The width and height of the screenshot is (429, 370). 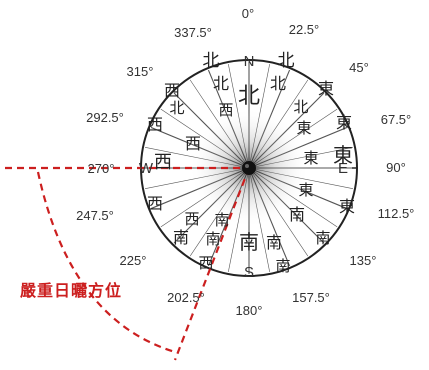 What do you see at coordinates (363, 260) in the screenshot?
I see `degree-label: 135°` at bounding box center [363, 260].